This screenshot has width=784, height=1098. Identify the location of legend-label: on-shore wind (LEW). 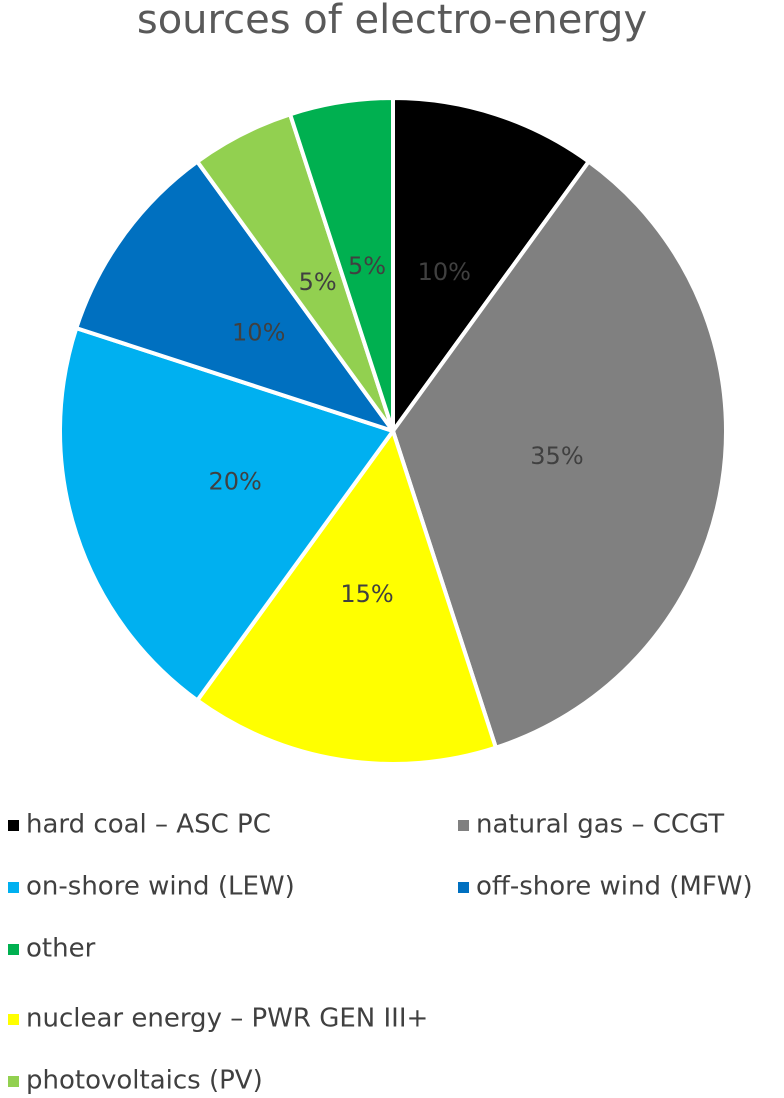
(160, 887).